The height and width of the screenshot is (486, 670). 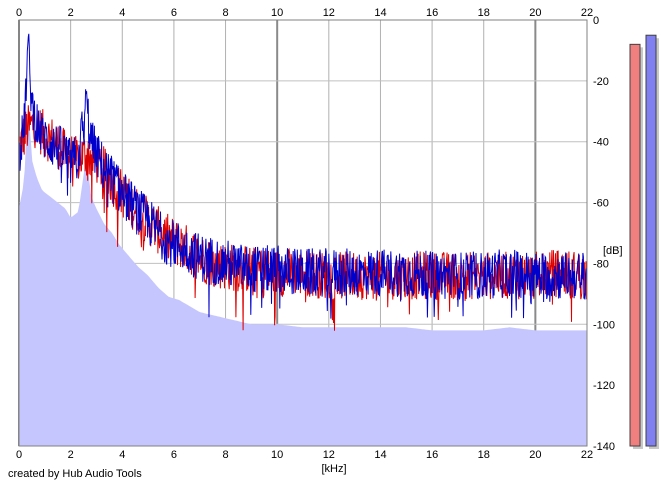 I want to click on y-axis-label: [dB], so click(x=613, y=251).